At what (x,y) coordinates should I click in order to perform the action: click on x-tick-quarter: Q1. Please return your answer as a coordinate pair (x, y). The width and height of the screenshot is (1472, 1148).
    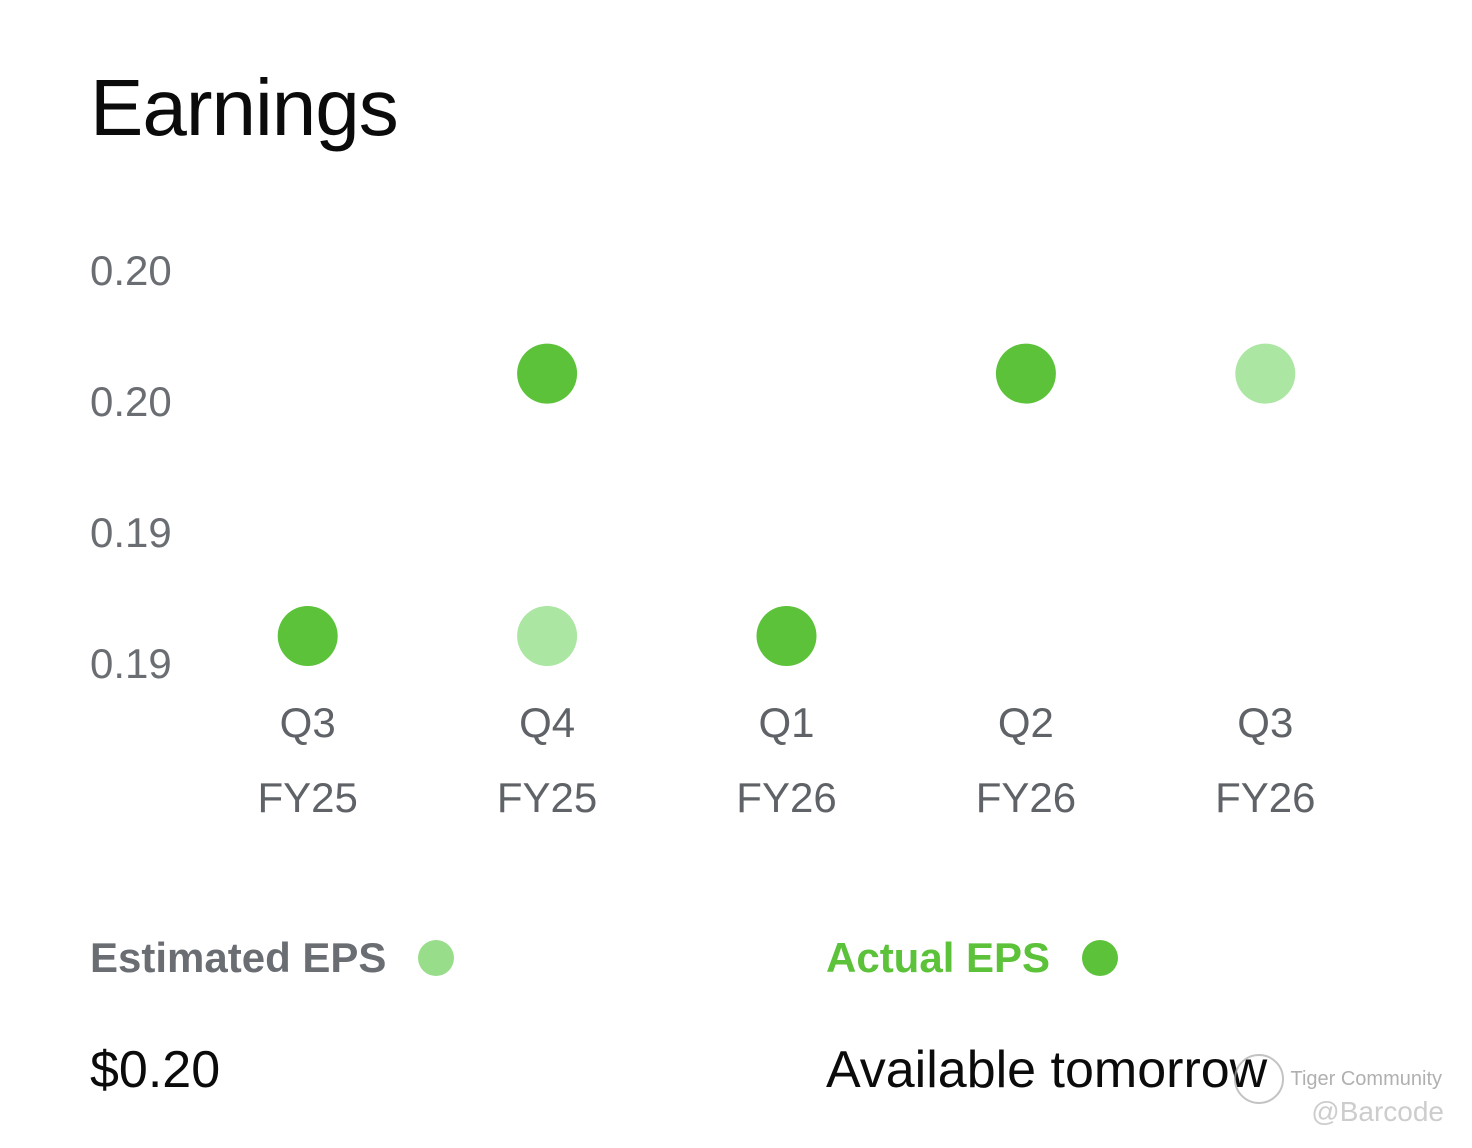
    Looking at the image, I should click on (786, 722).